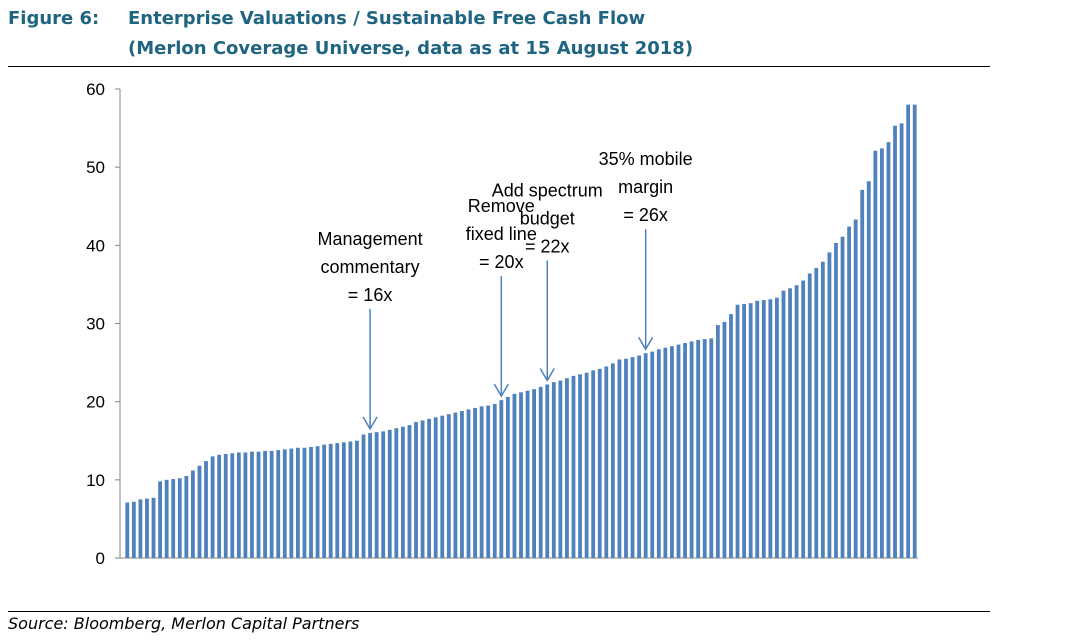 The height and width of the screenshot is (643, 1069). Describe the element at coordinates (547, 190) in the screenshot. I see `annotation-text: Add spectrum` at that location.